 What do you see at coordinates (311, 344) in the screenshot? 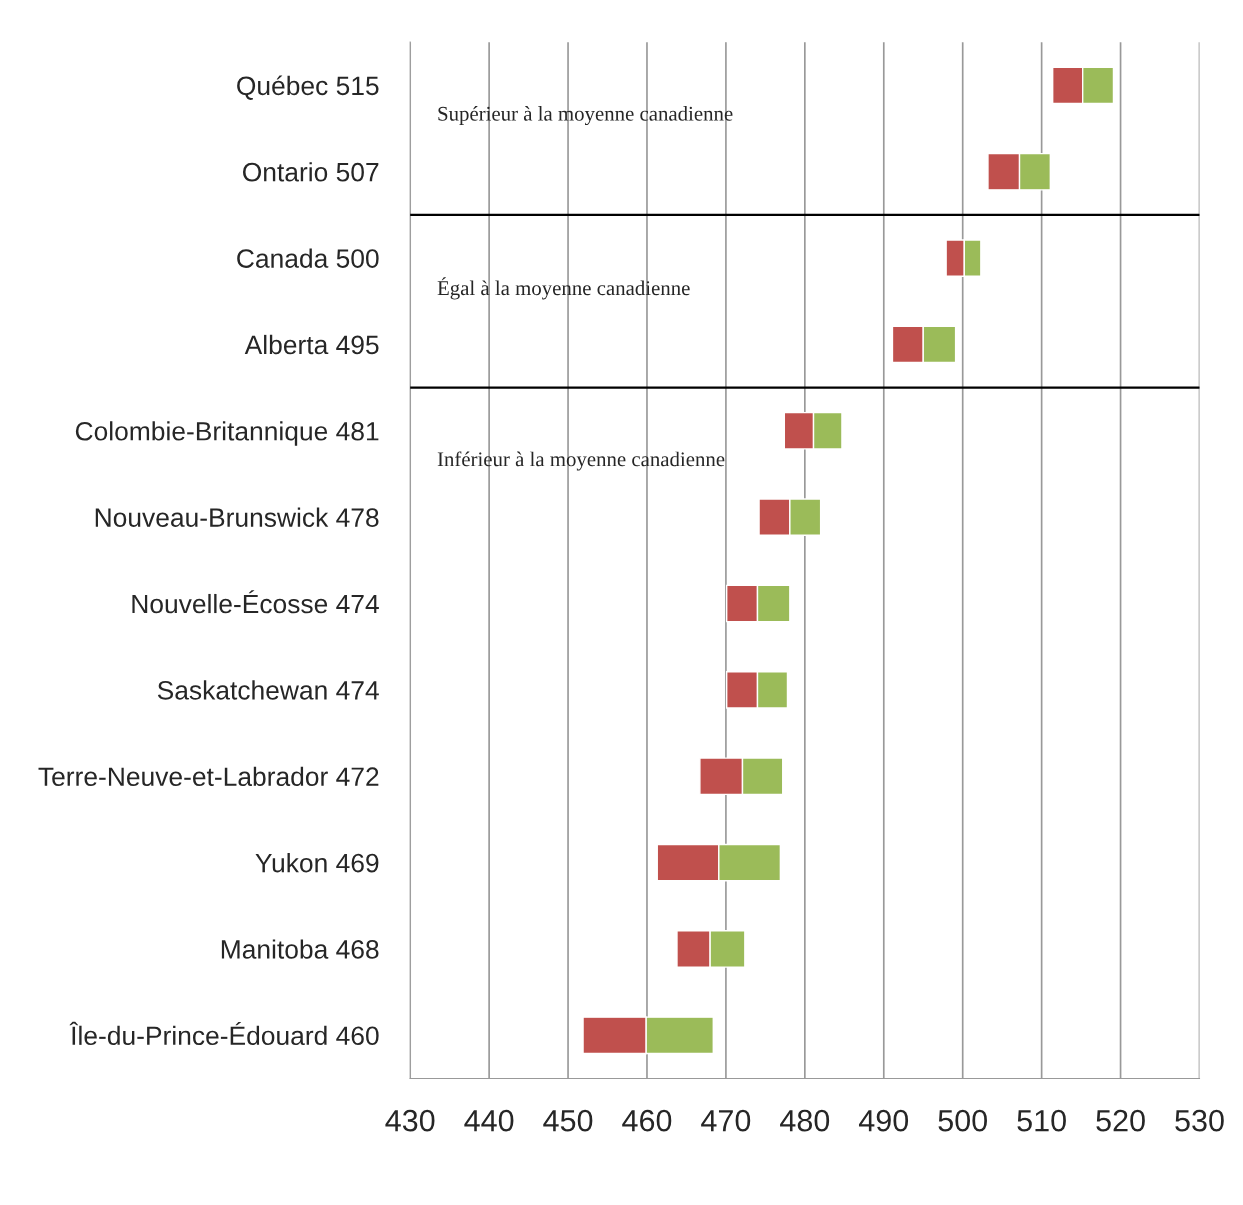
I see `y-tick-label: Alberta 495` at bounding box center [311, 344].